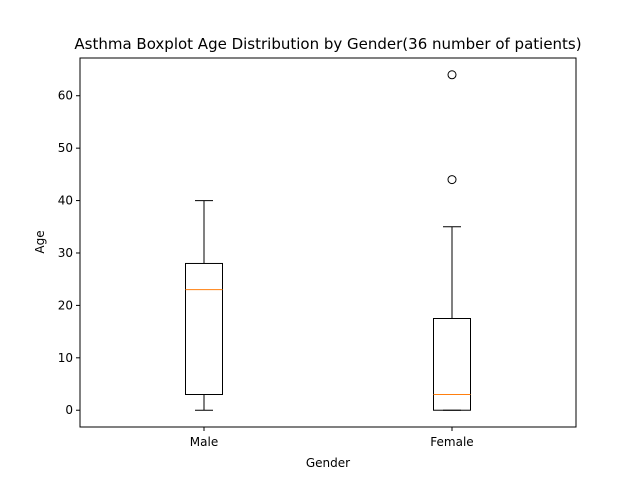 Image resolution: width=640 pixels, height=480 pixels. Describe the element at coordinates (65, 358) in the screenshot. I see `y-tick-label: 10` at that location.